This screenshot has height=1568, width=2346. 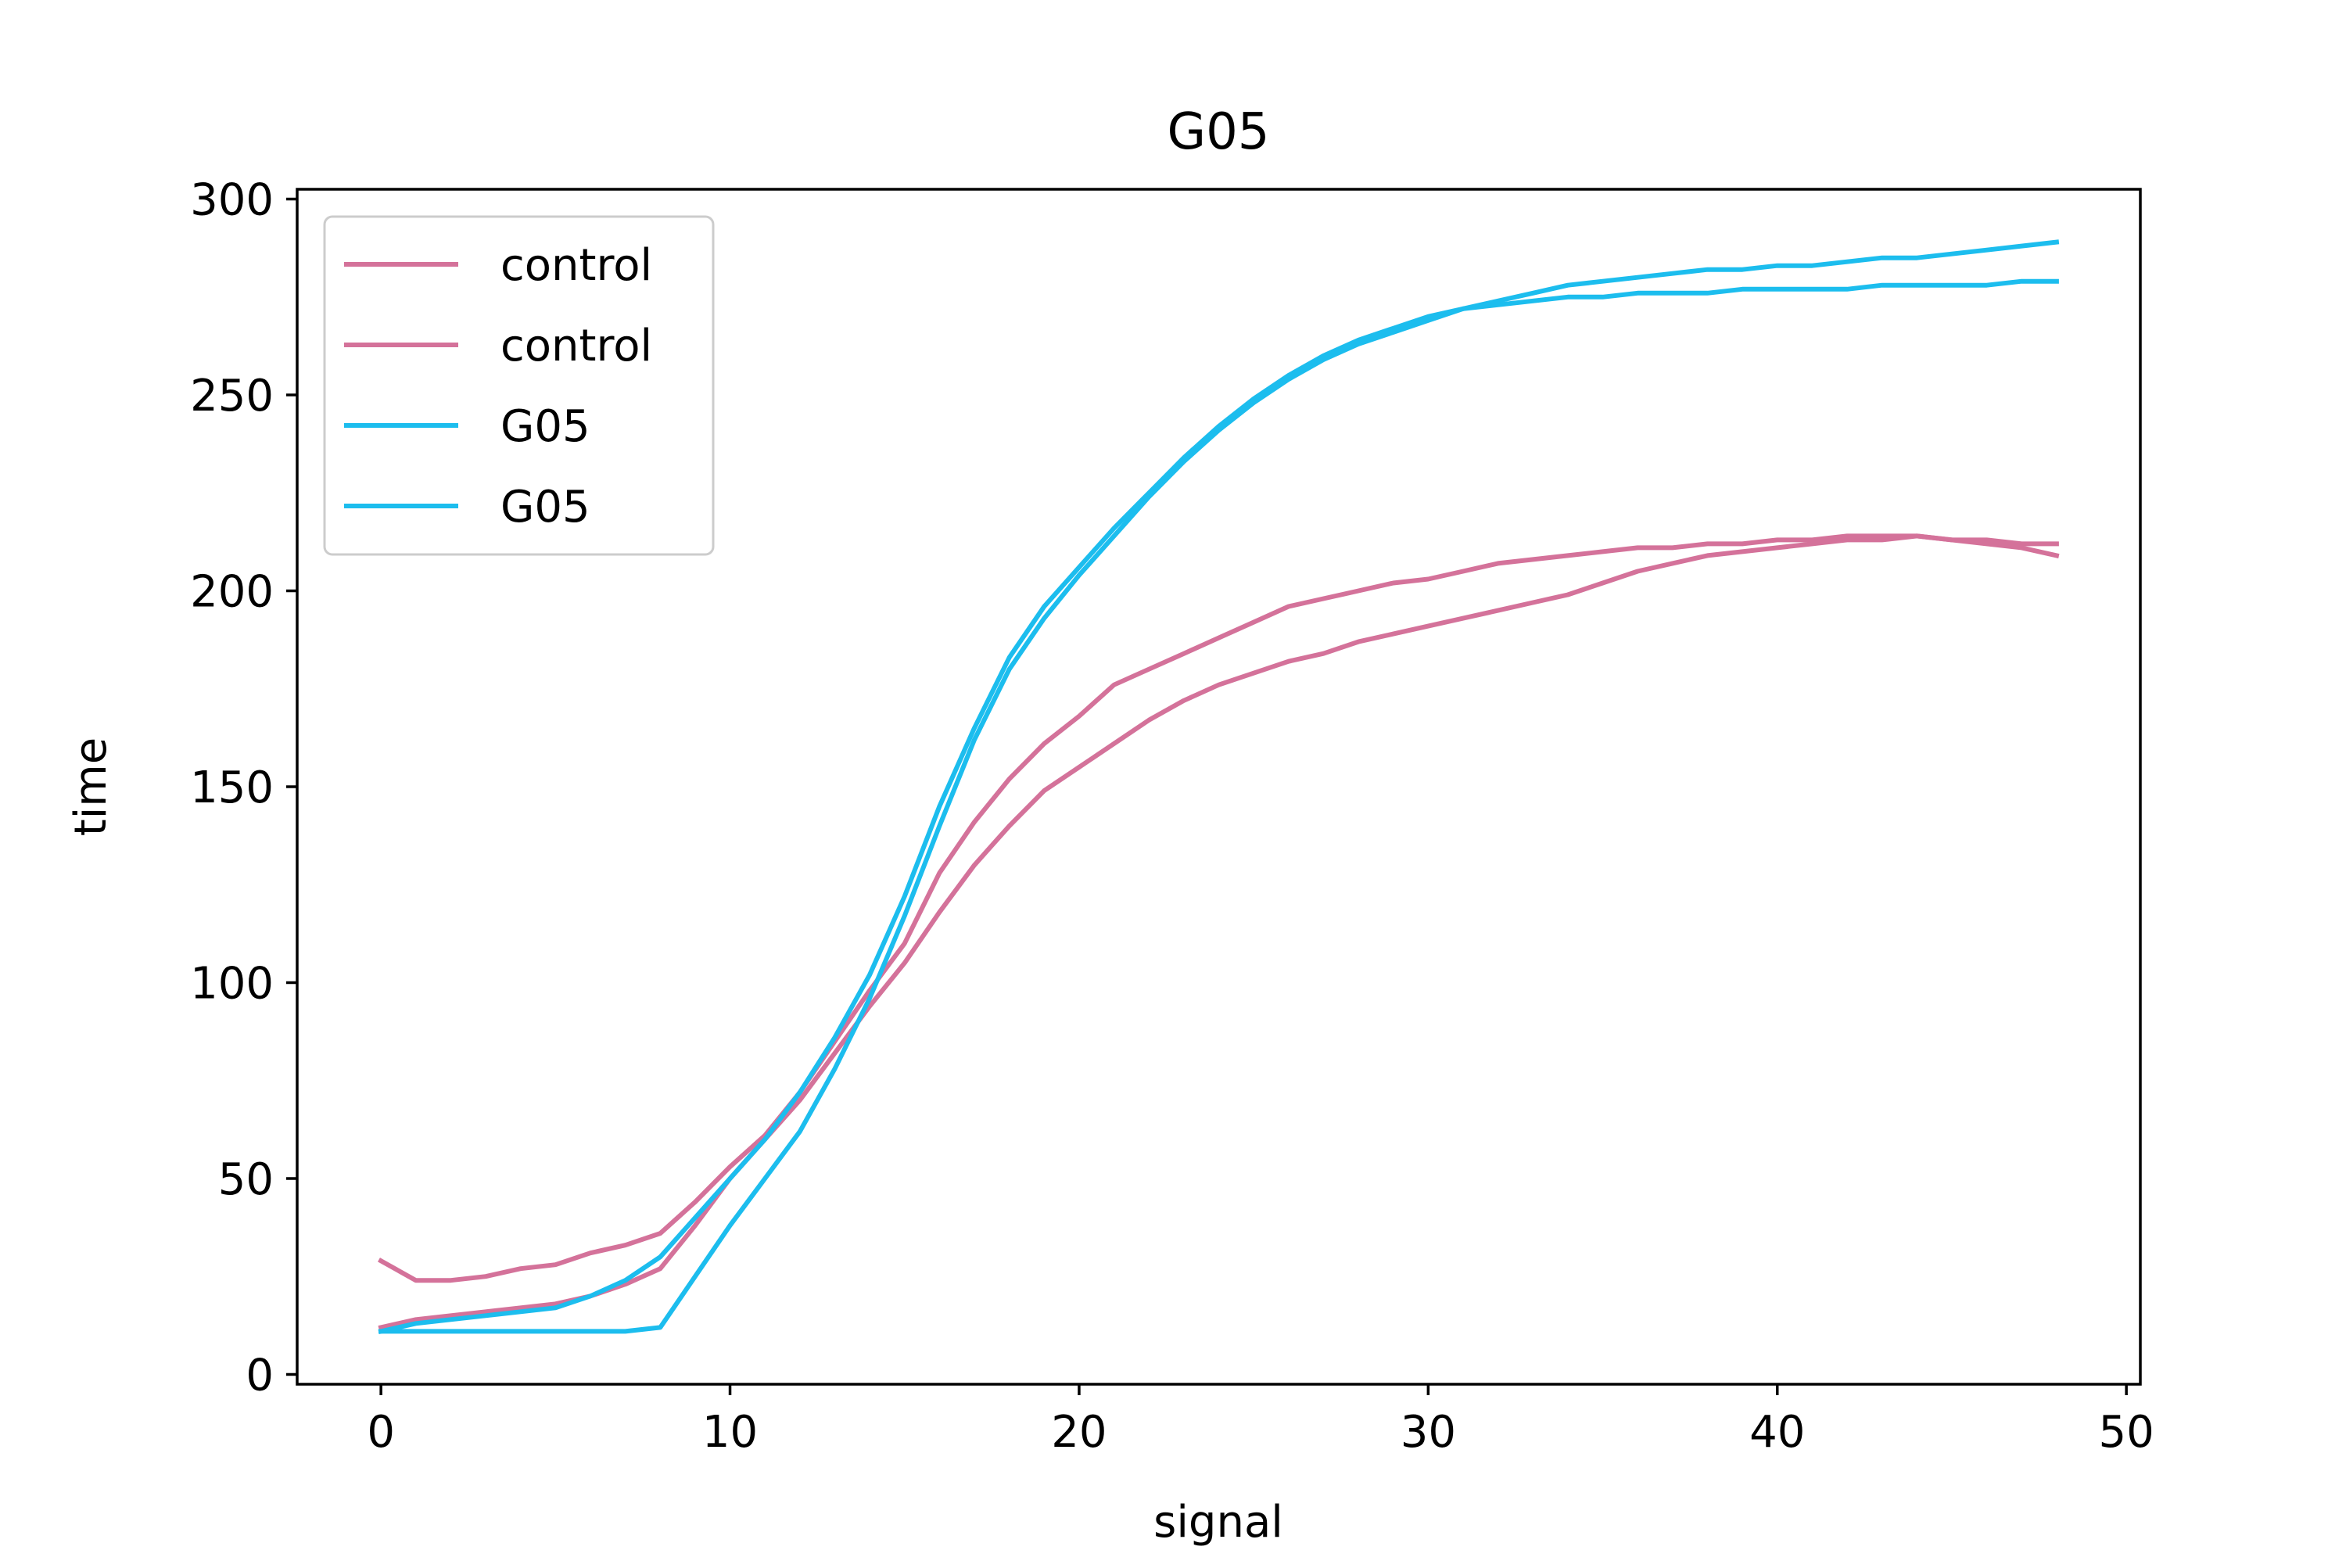 What do you see at coordinates (91, 787) in the screenshot?
I see `y-axis-label: time` at bounding box center [91, 787].